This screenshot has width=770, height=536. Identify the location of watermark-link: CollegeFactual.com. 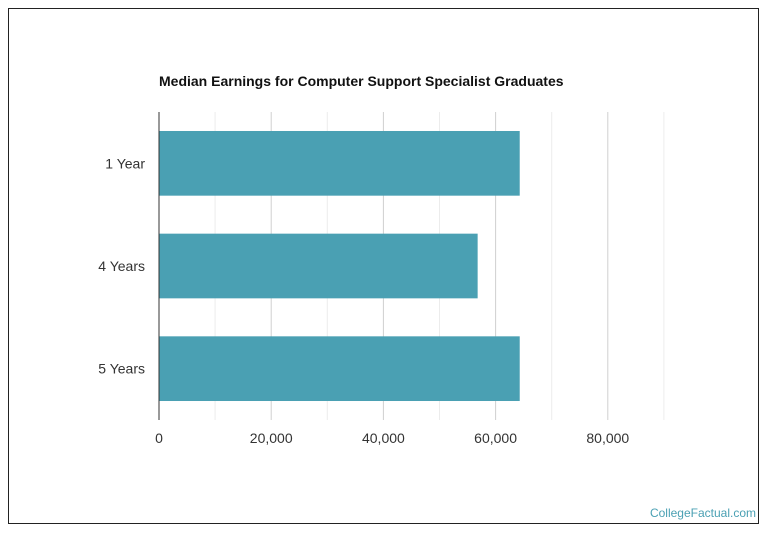
(702, 513).